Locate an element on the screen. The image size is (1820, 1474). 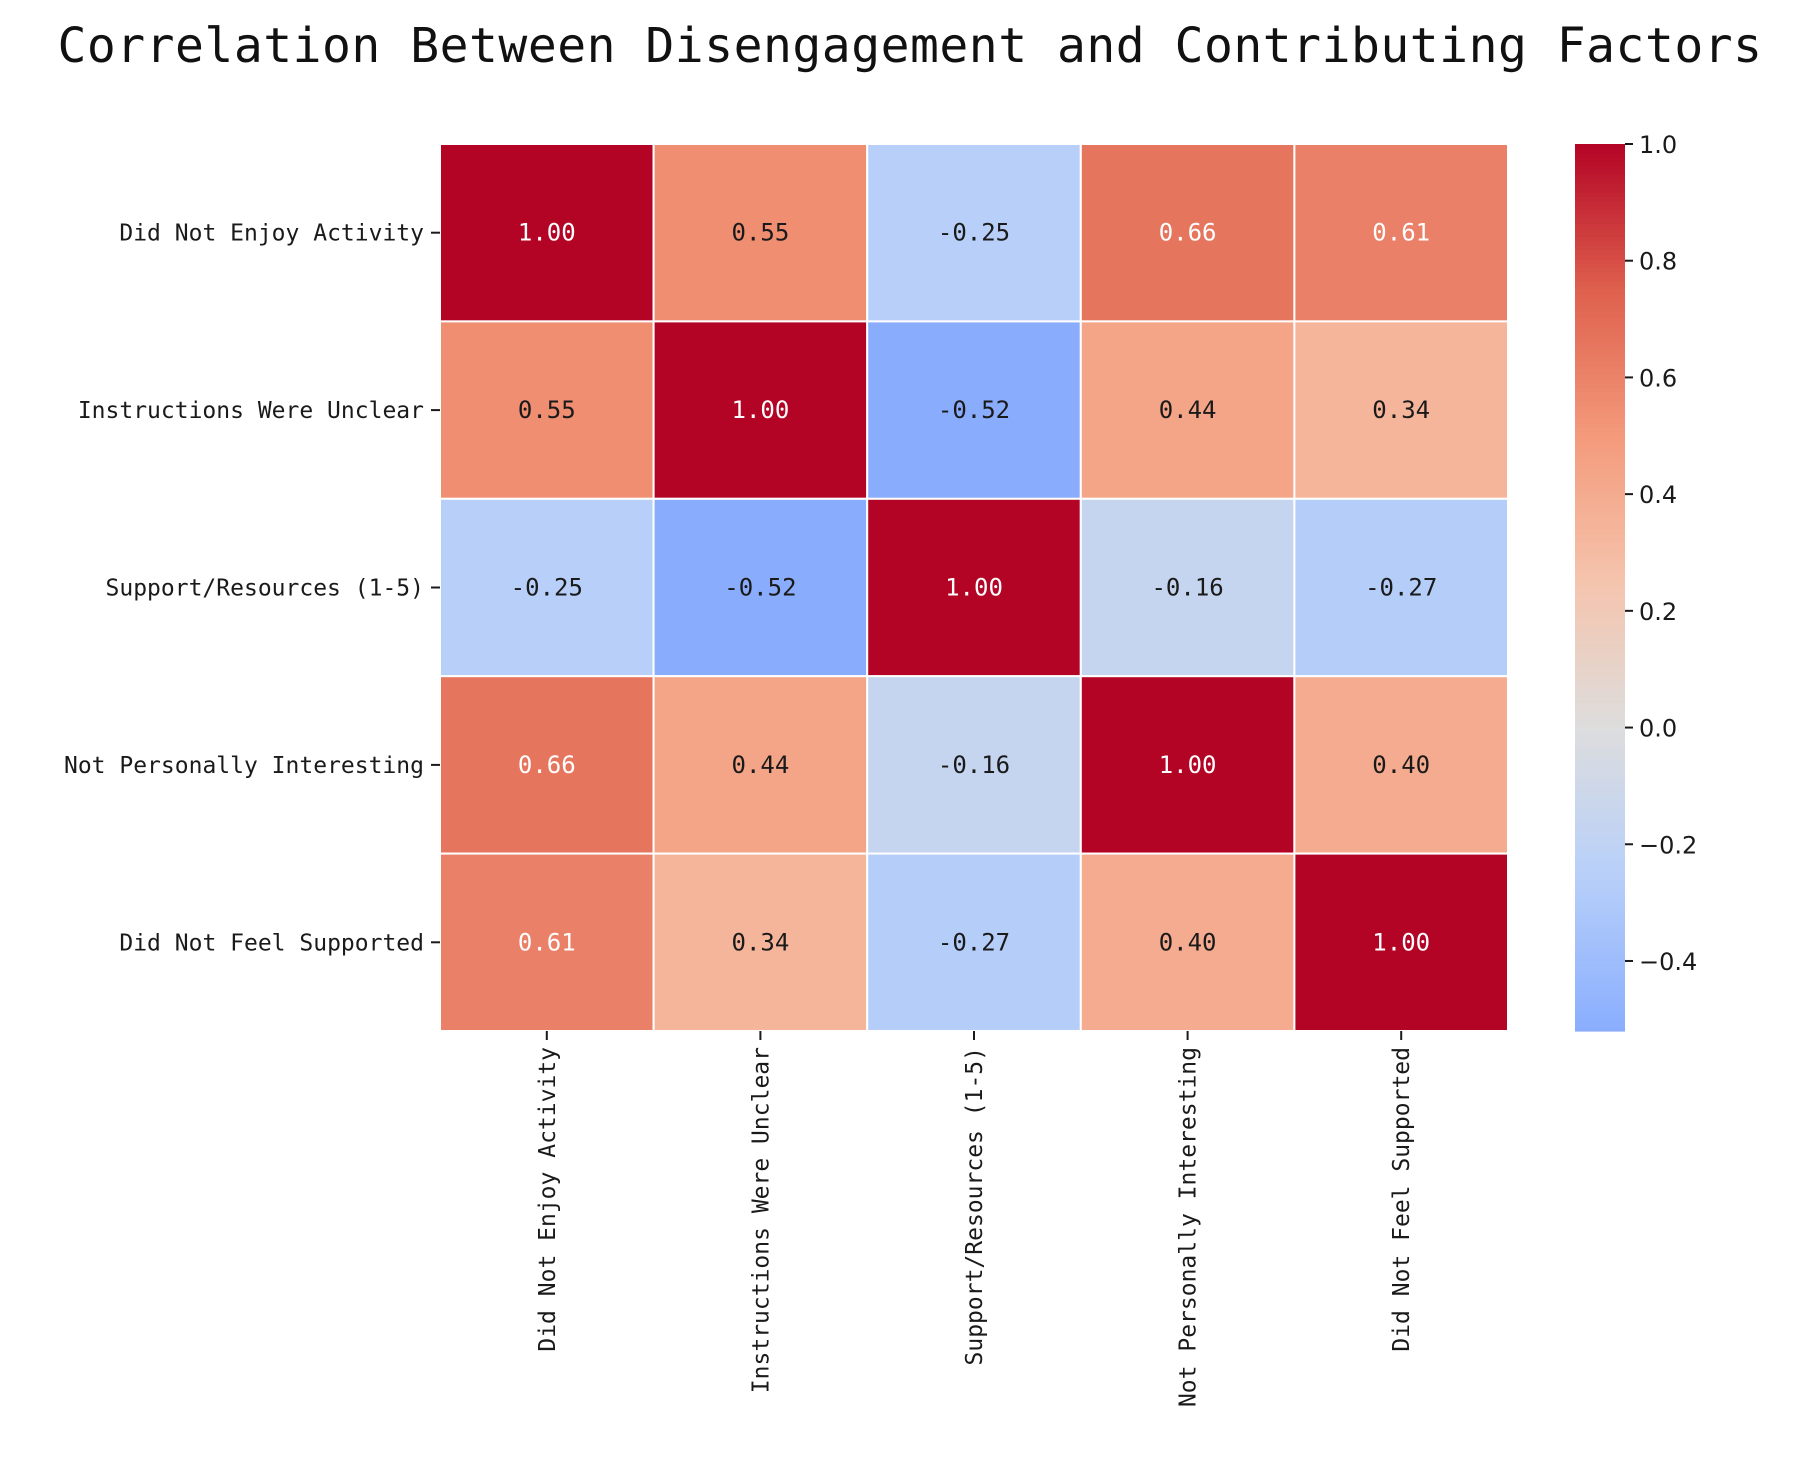
x-tick-label: Instructions Were Unclear is located at coordinates (761, 1220).